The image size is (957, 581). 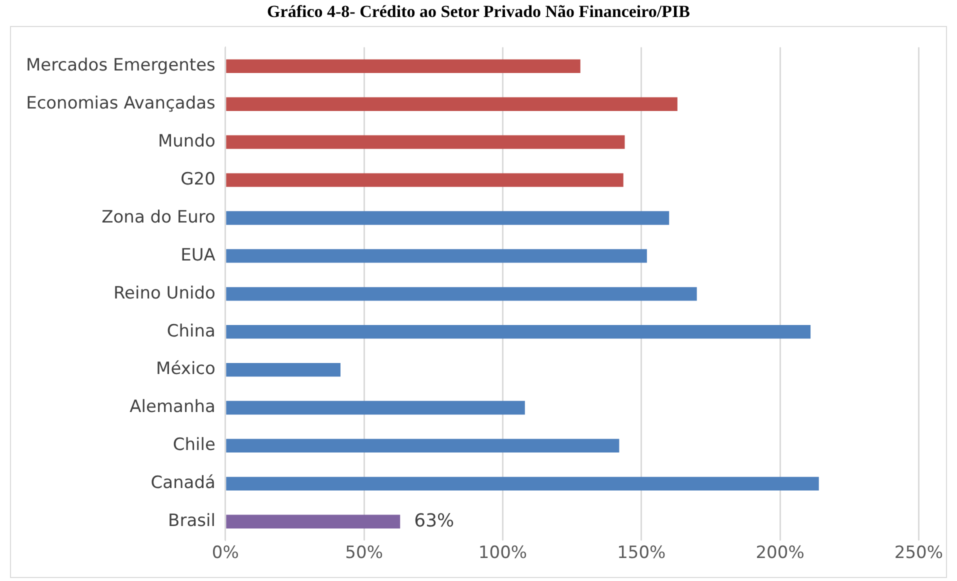 What do you see at coordinates (198, 255) in the screenshot?
I see `y-tick-label: EUA` at bounding box center [198, 255].